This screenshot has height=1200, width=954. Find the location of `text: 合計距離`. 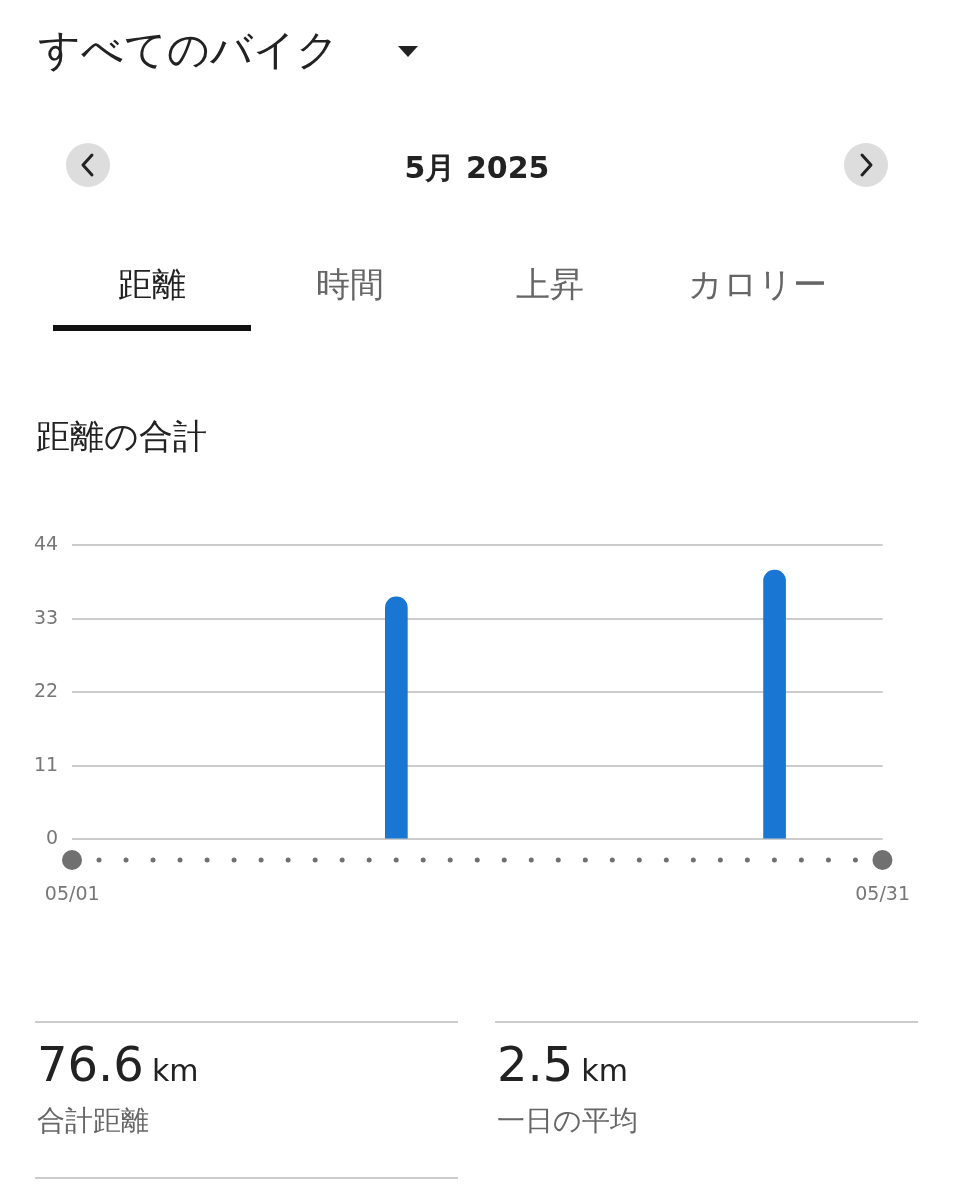

text: 合計距離 is located at coordinates (93, 1121).